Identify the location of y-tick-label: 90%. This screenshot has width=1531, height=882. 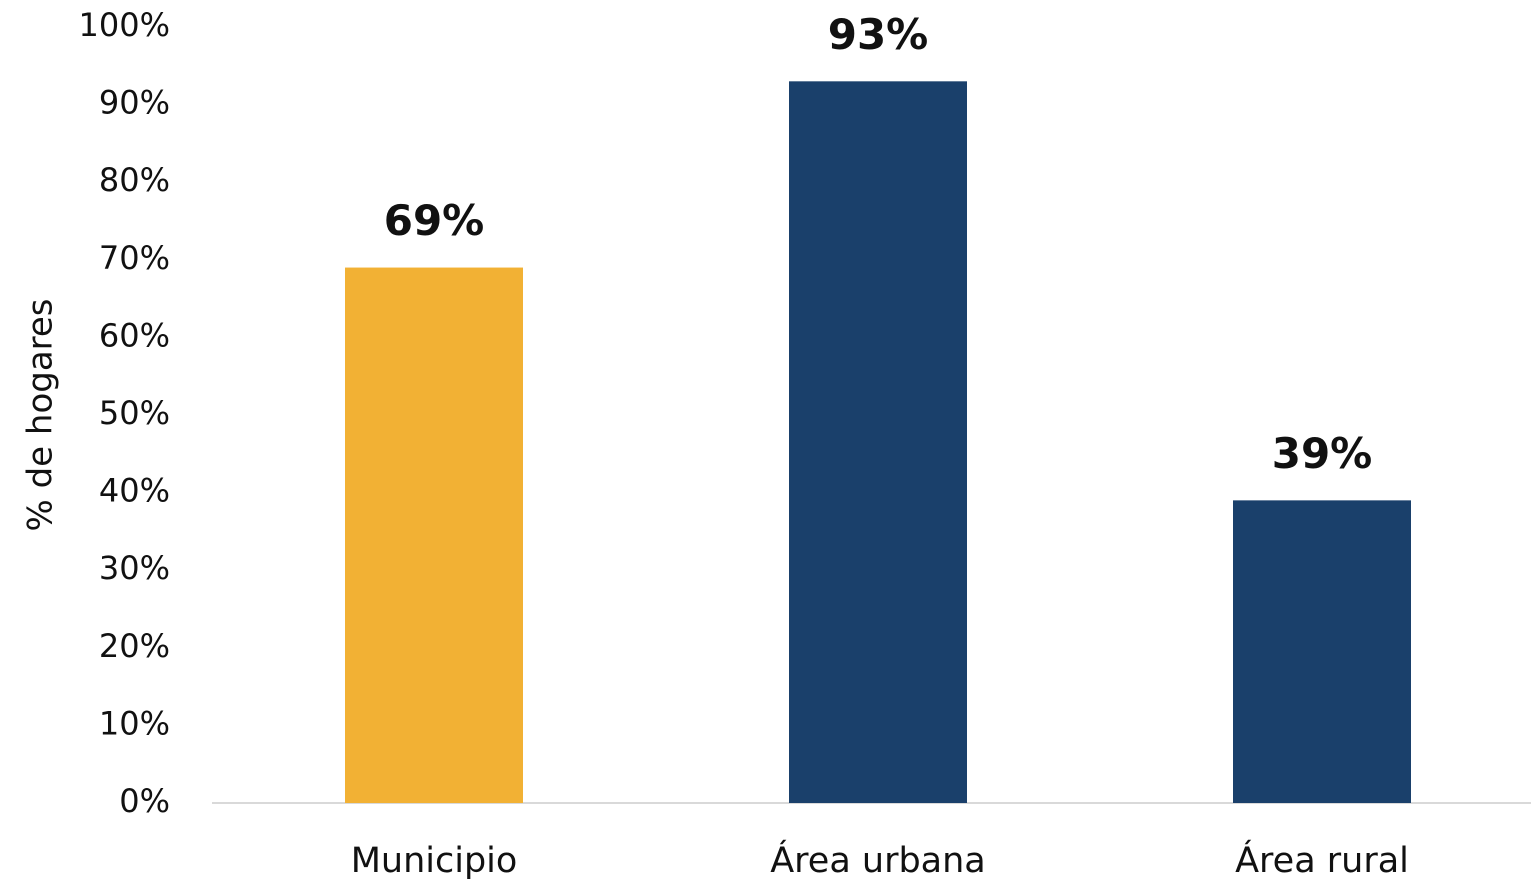
(134, 103).